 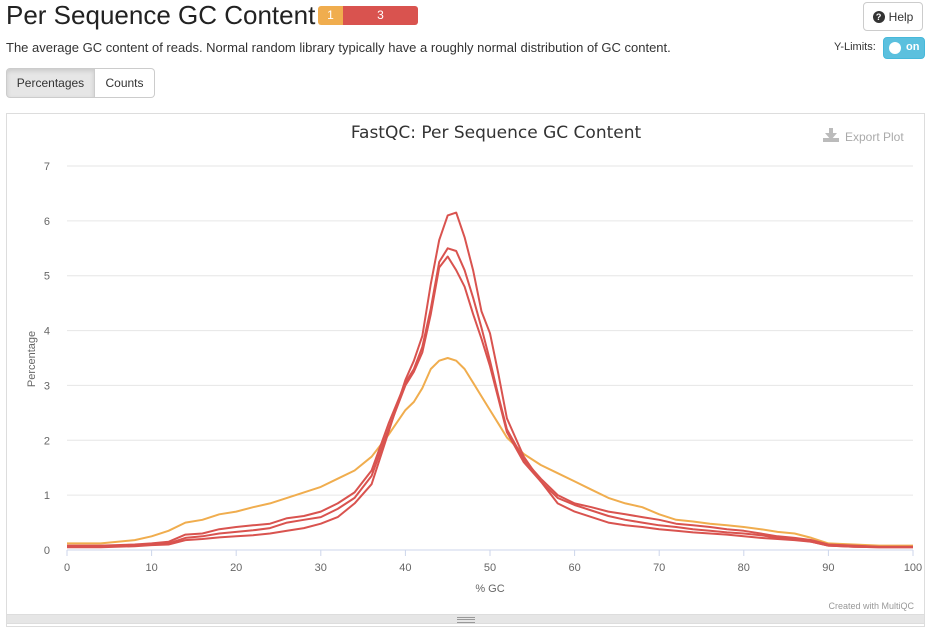 I want to click on tab-percentages: Percentages, so click(x=50, y=83).